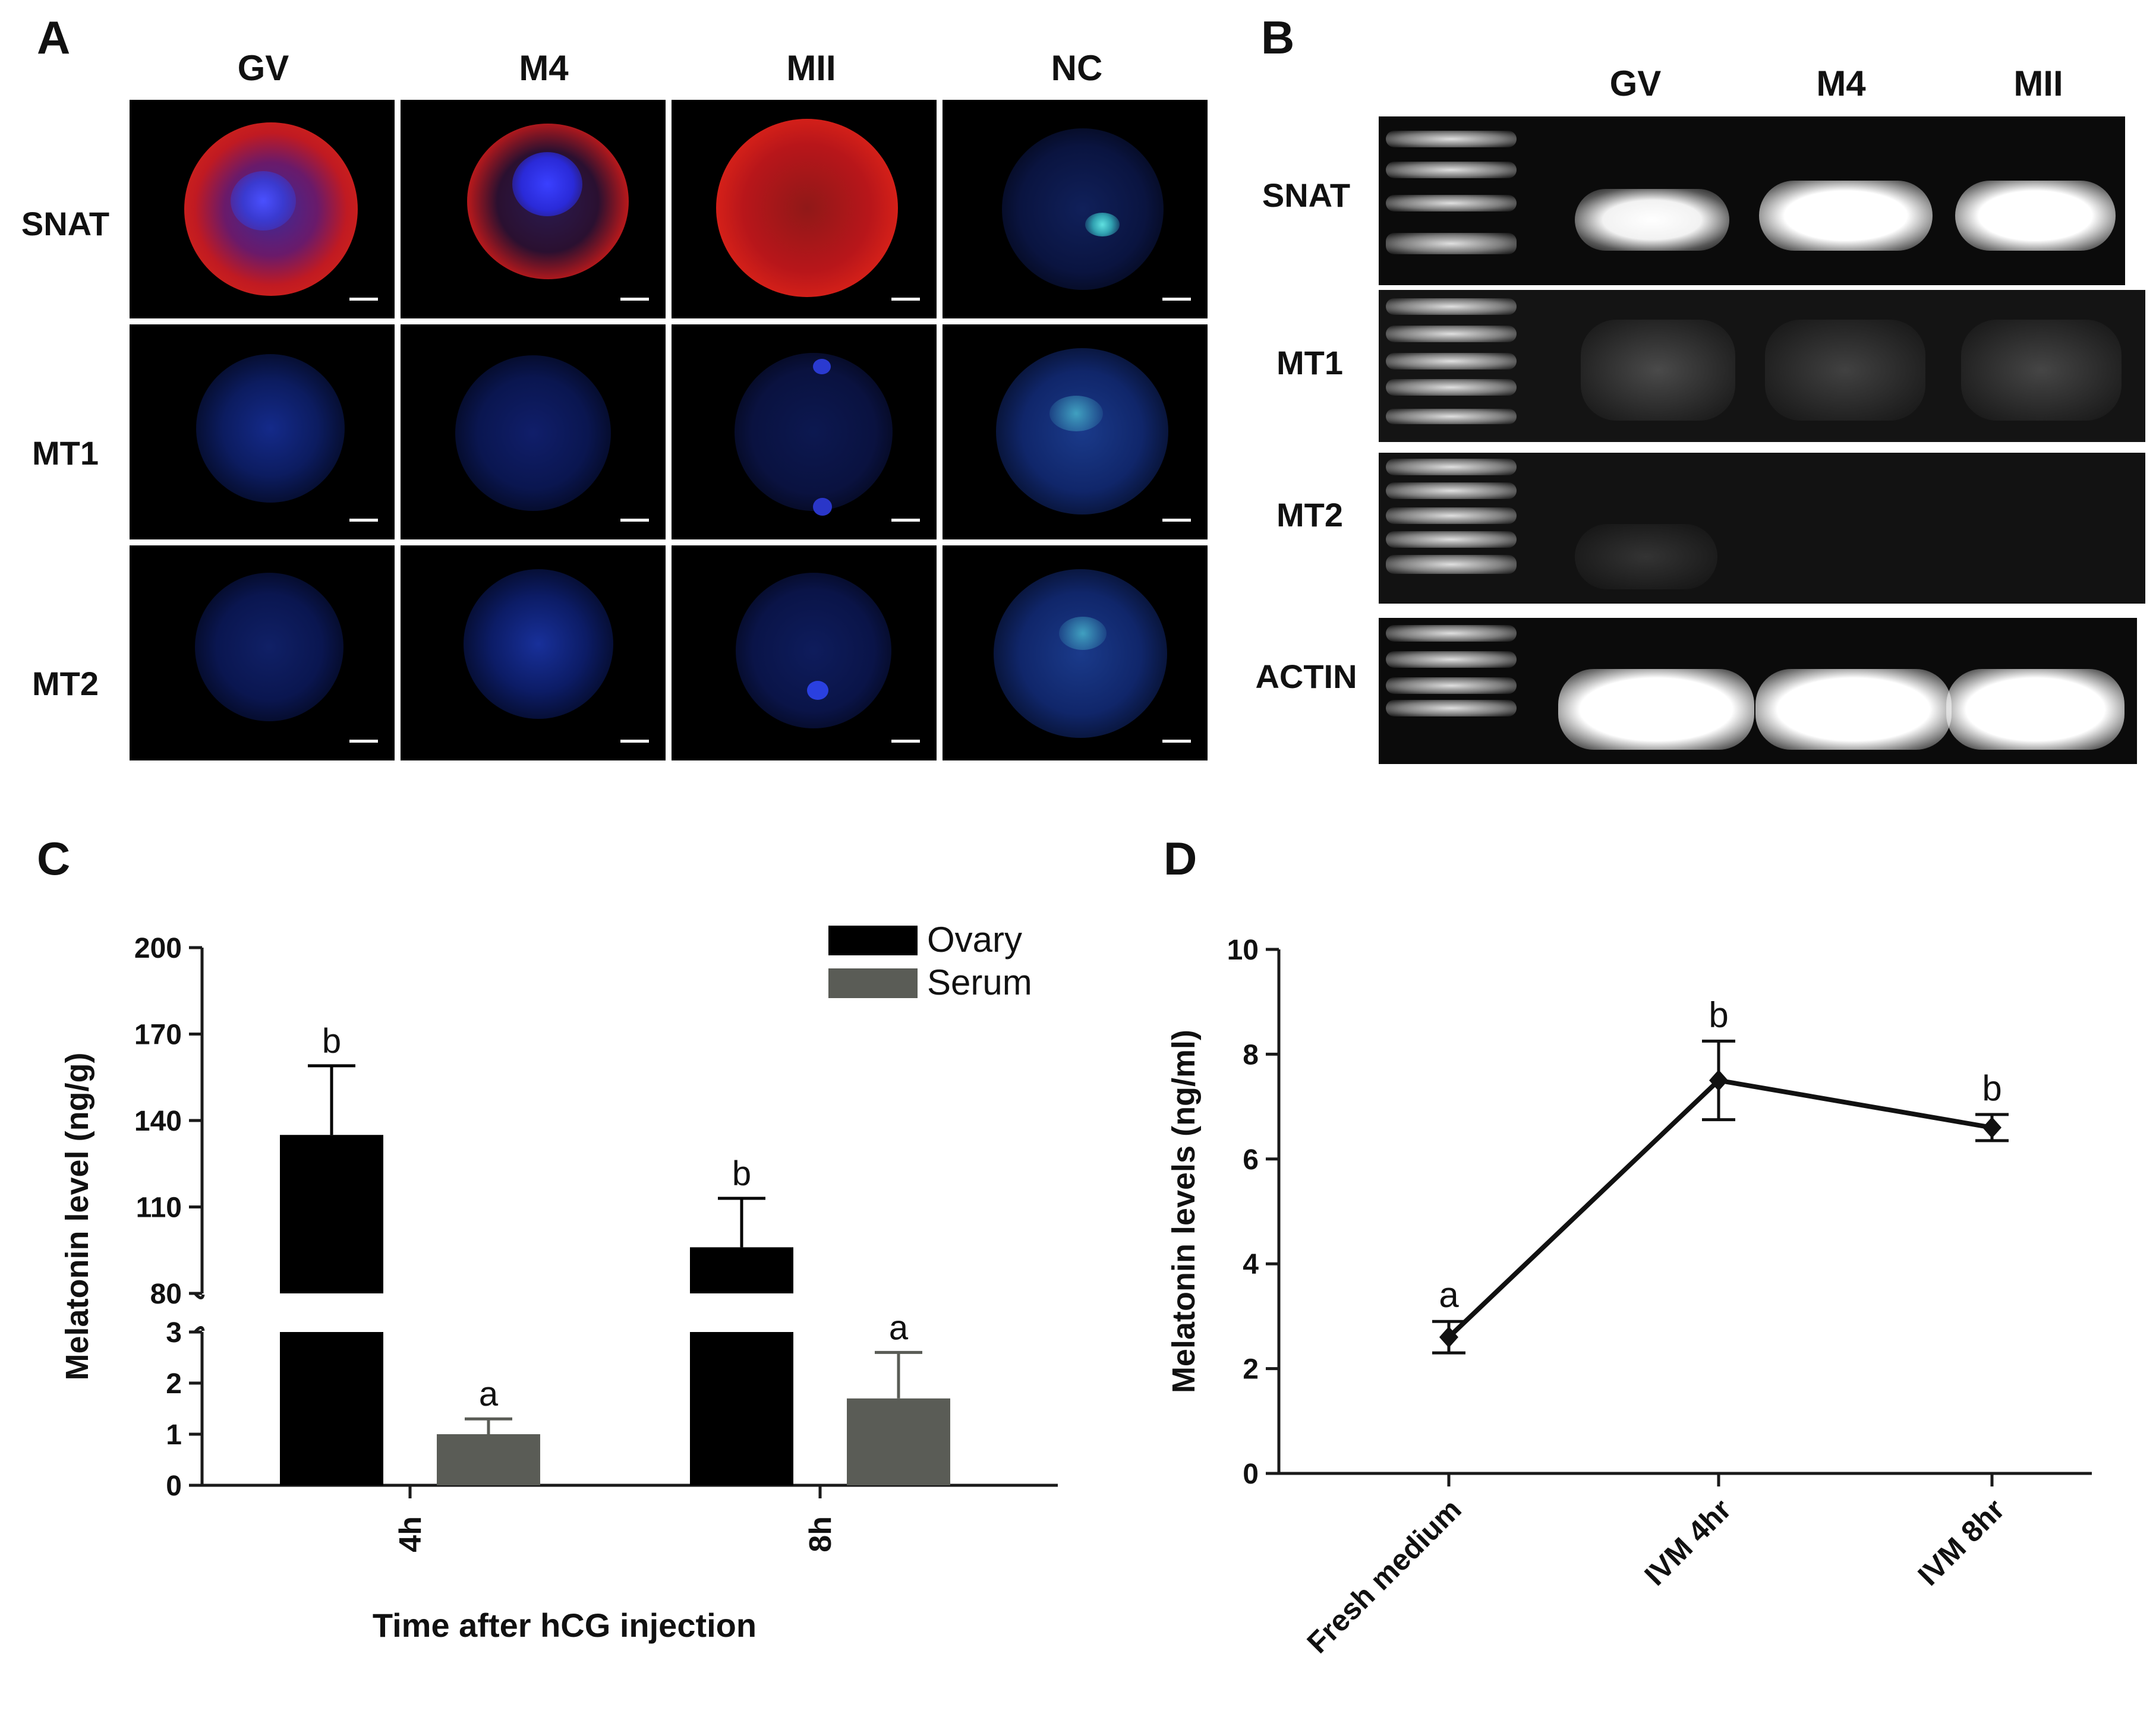  What do you see at coordinates (1180, 858) in the screenshot?
I see `panel-d-letter: D` at bounding box center [1180, 858].